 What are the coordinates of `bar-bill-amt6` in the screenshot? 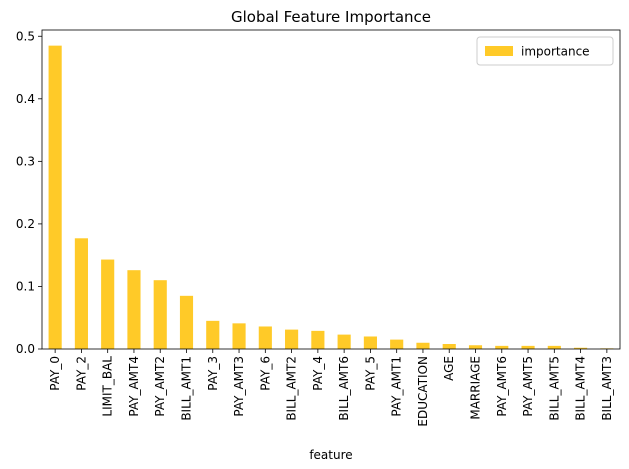 It's located at (344, 341).